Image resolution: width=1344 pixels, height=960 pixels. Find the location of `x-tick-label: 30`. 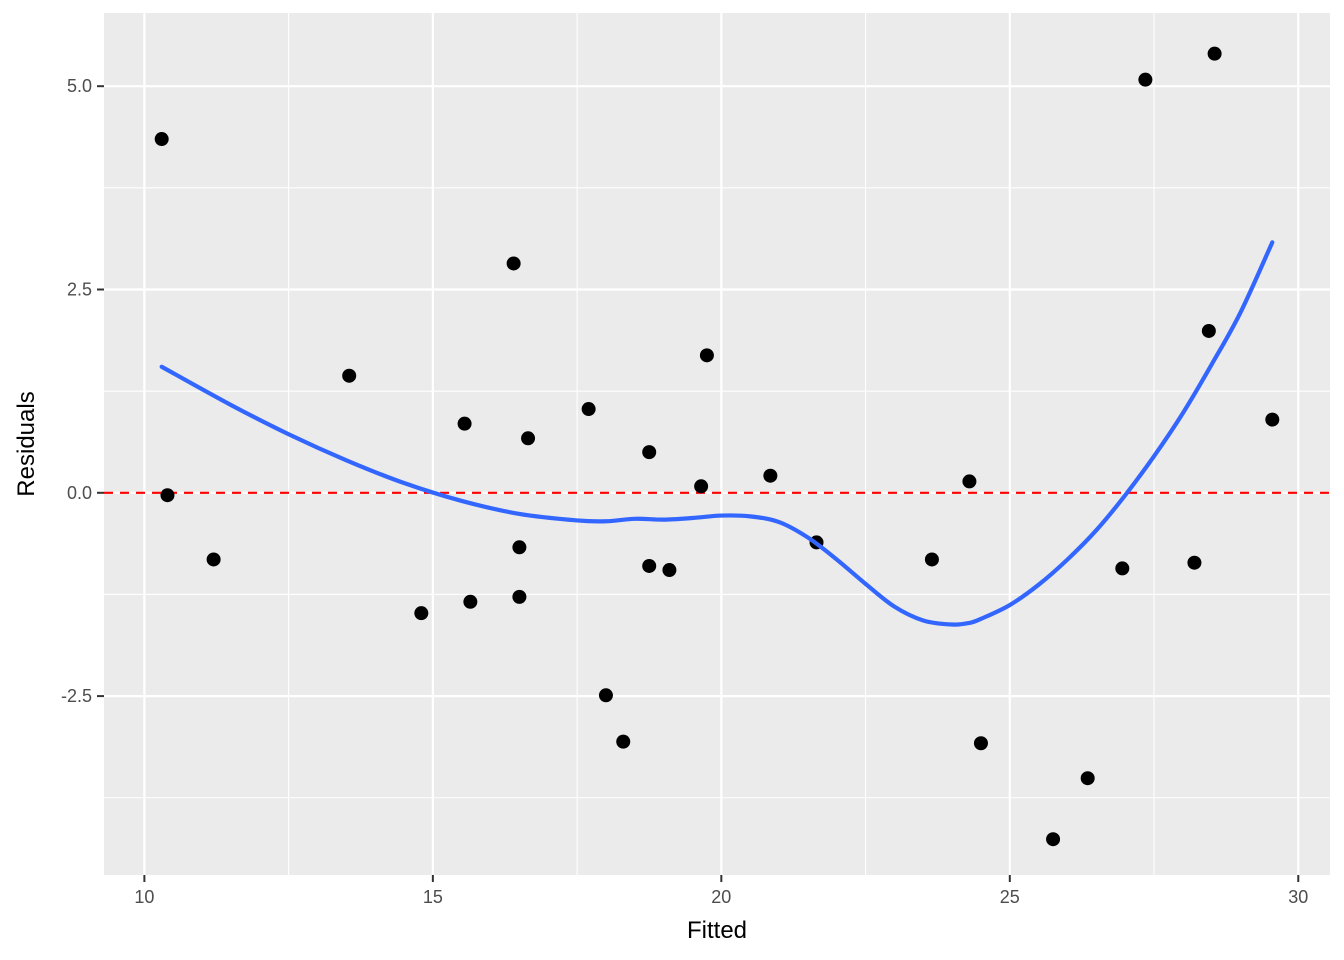

x-tick-label: 30 is located at coordinates (1298, 897).